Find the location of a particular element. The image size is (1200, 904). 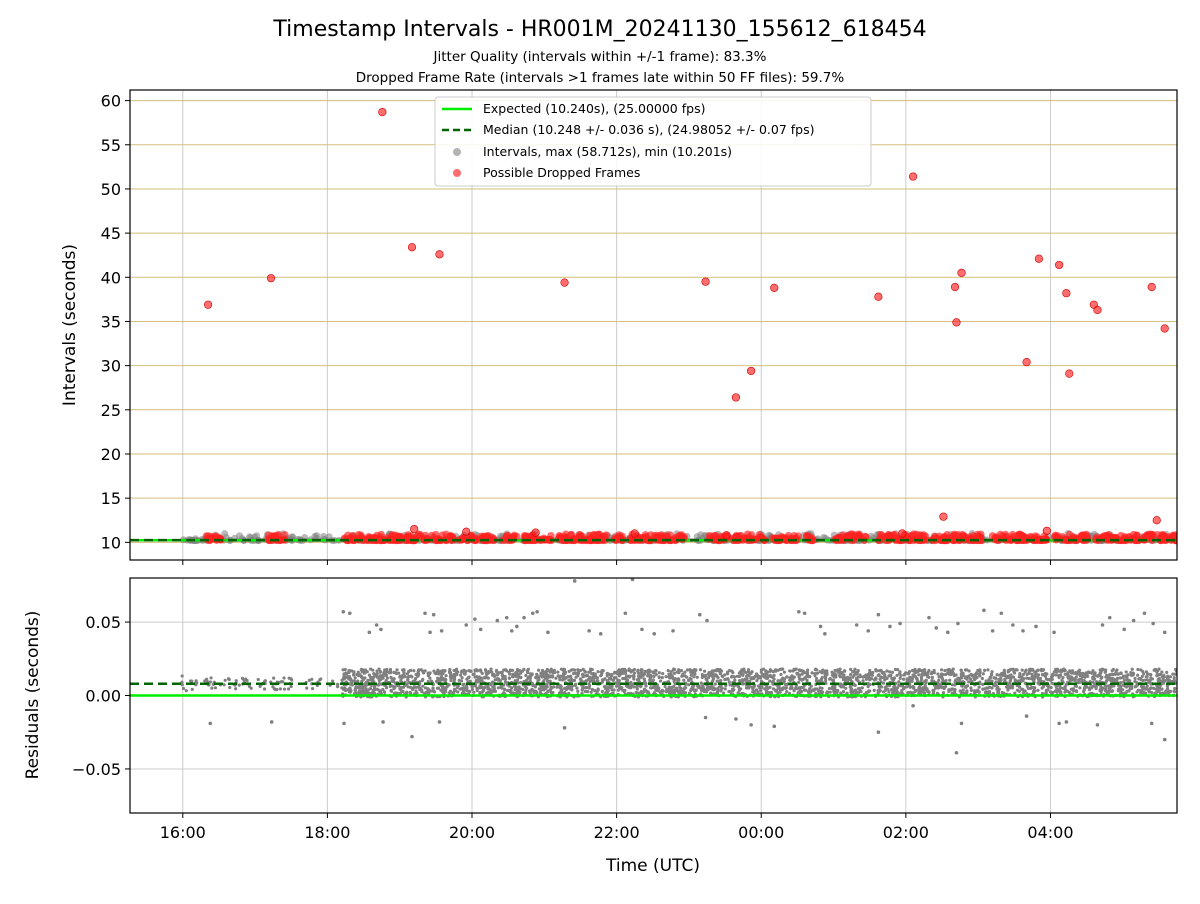

x-tick-label: 22:00 is located at coordinates (617, 832).